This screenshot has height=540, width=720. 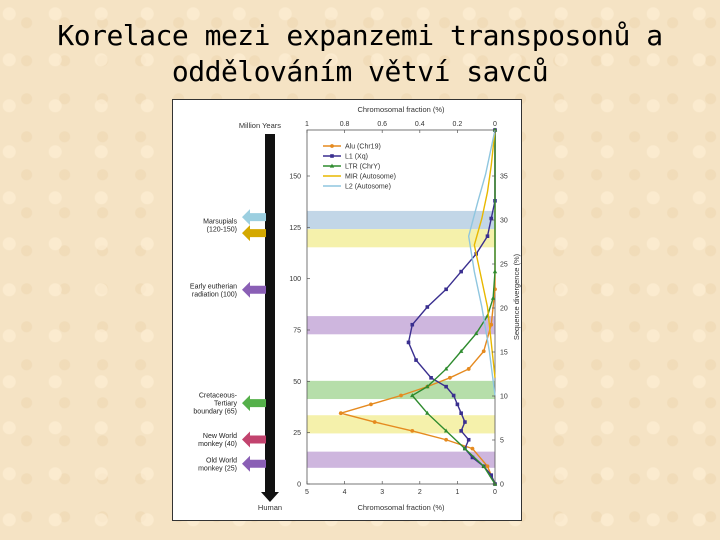 I want to click on band-layer, so click(x=401, y=339).